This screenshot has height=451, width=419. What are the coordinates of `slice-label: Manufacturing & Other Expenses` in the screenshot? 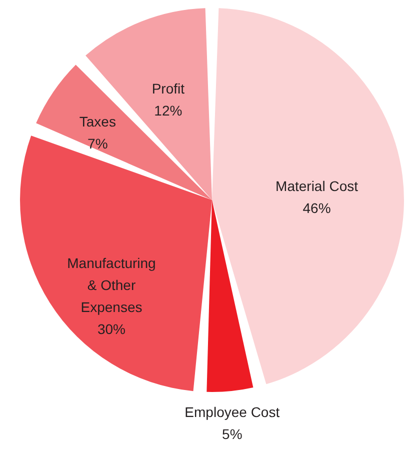 It's located at (111, 284).